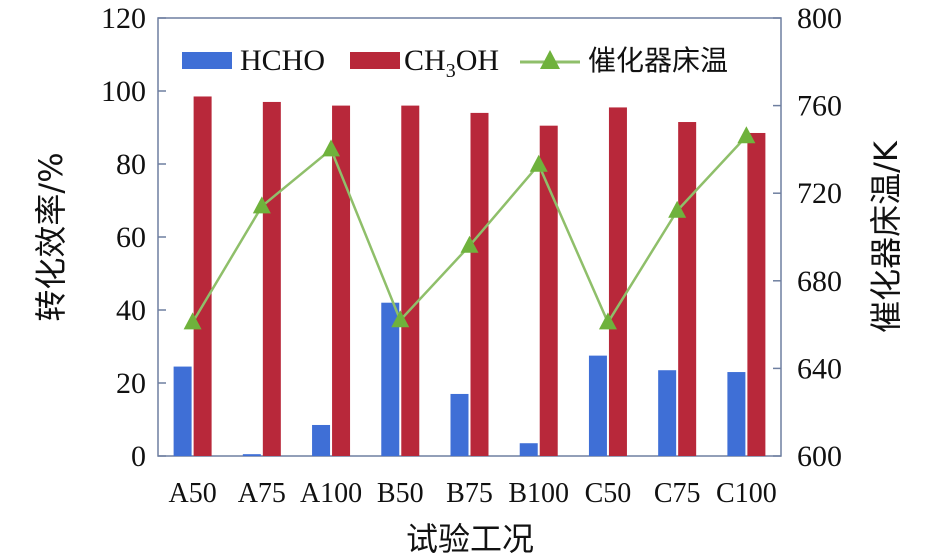  I want to click on x-tick-label: B75, so click(469, 493).